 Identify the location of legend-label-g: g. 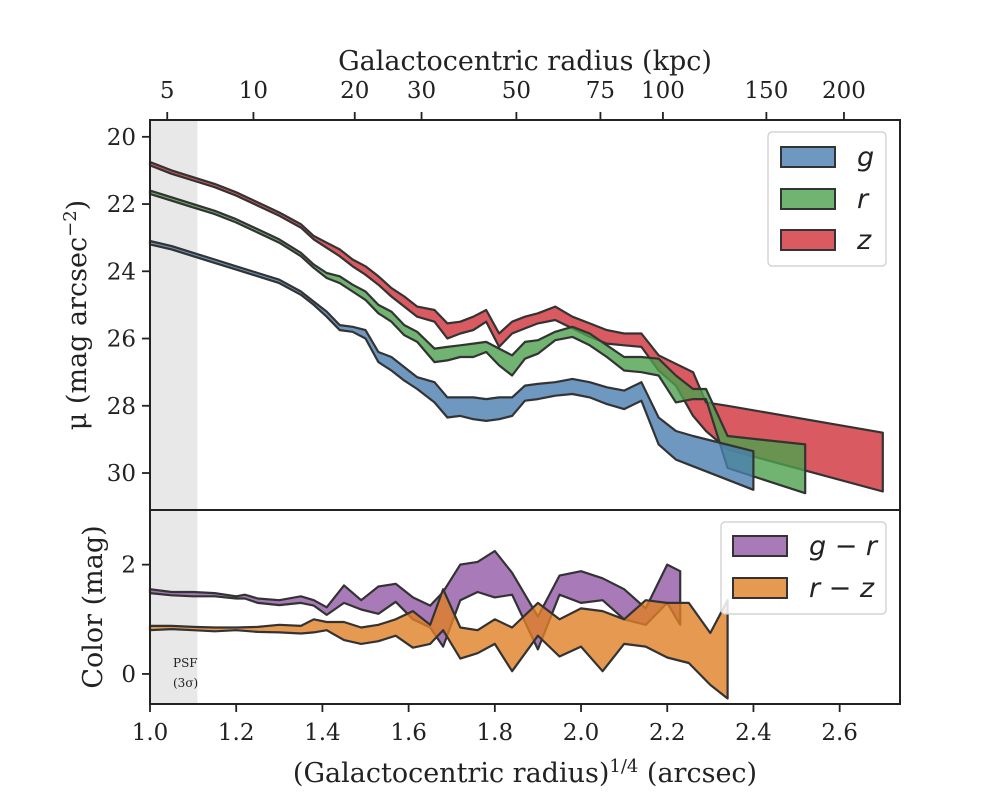
(865, 157).